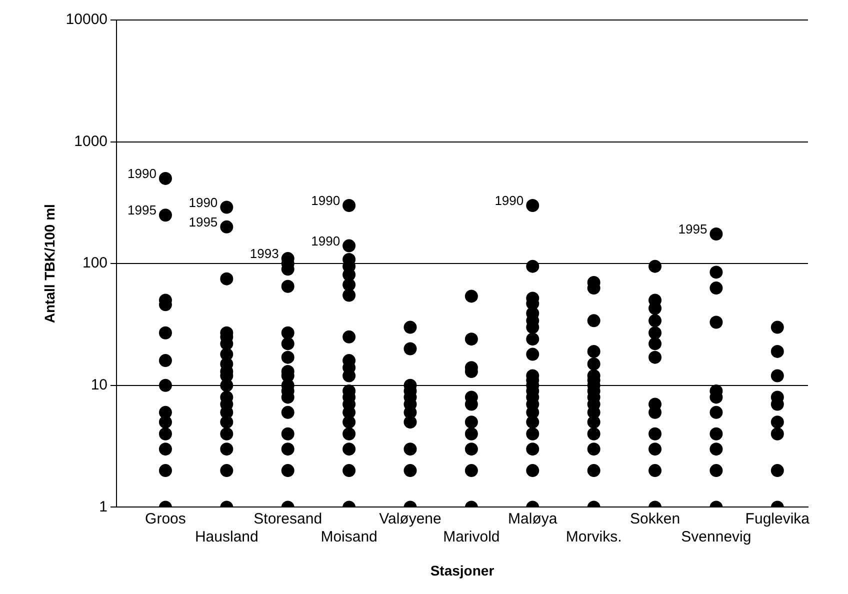  What do you see at coordinates (410, 519) in the screenshot?
I see `x-tick-label: Valøyene` at bounding box center [410, 519].